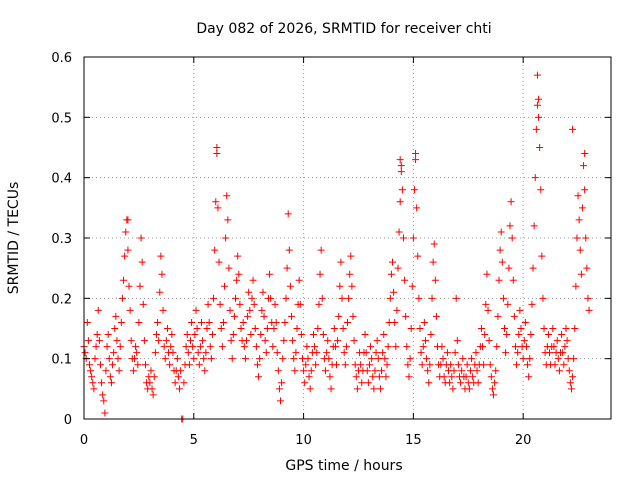  What do you see at coordinates (523, 440) in the screenshot?
I see `x-tick-label: 20` at bounding box center [523, 440].